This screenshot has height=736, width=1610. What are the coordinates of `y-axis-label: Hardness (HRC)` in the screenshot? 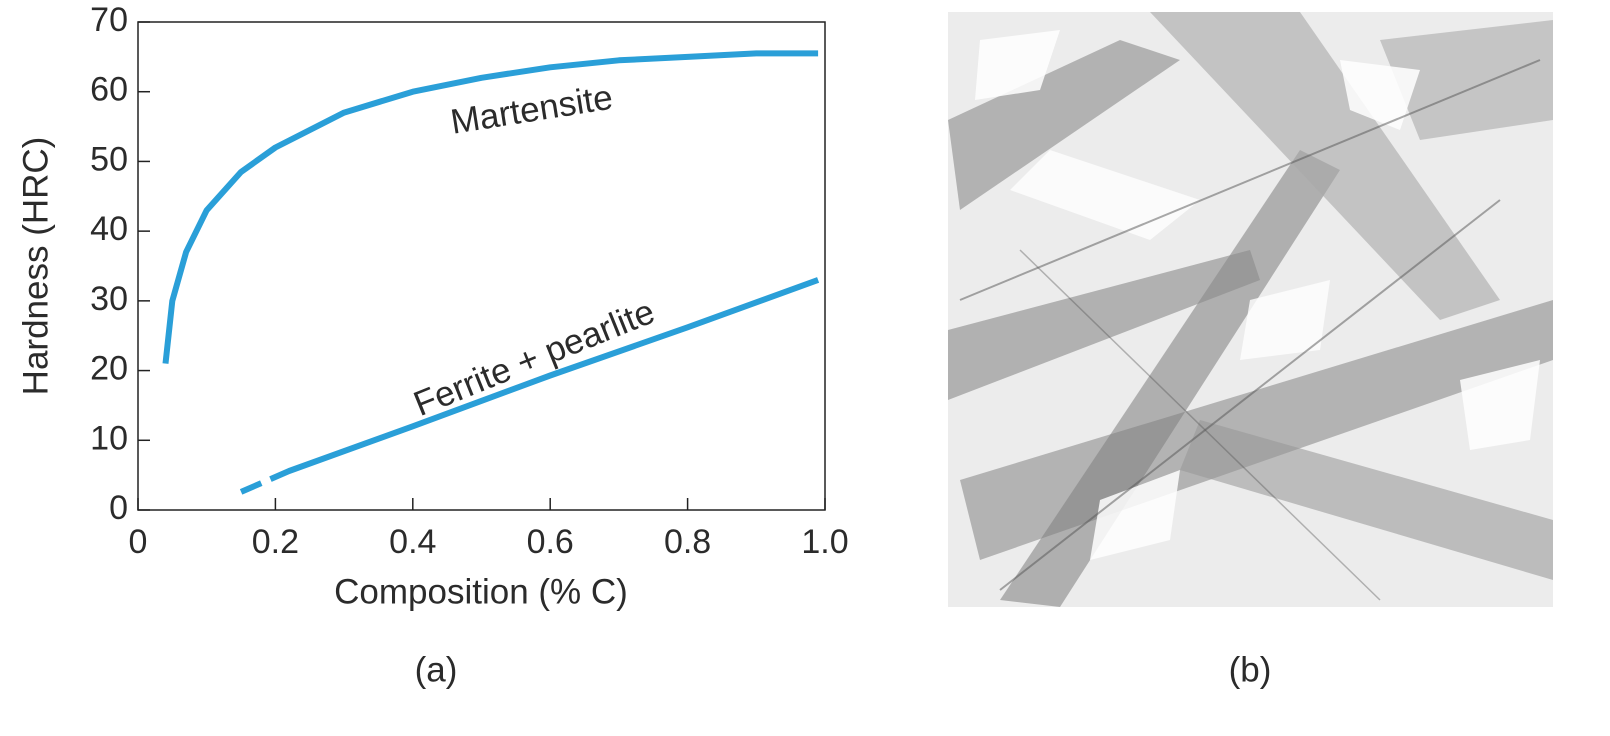 It's located at (35, 266).